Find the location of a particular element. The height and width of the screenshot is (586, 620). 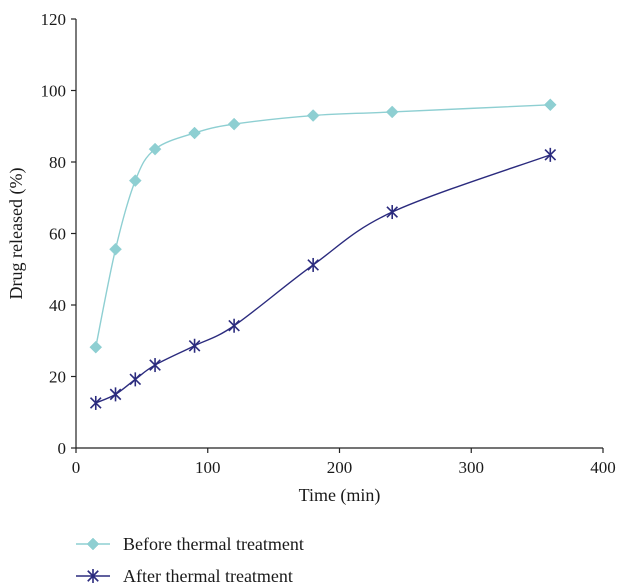

x-tick-label: 300 is located at coordinates (472, 467).